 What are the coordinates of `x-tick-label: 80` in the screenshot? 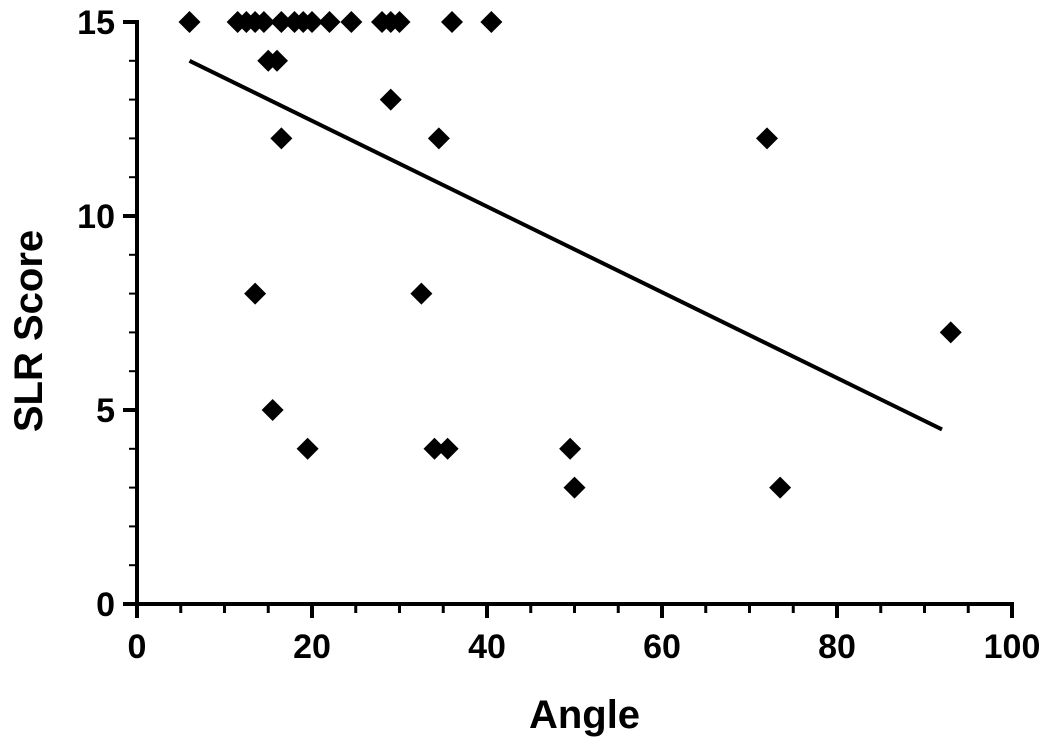 It's located at (837, 647).